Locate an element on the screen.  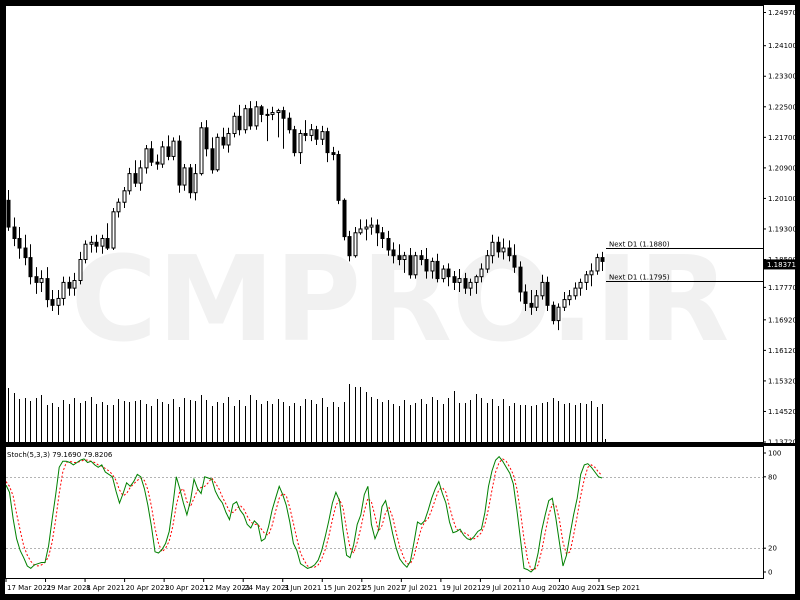
price-tick-label: 1.20900 is located at coordinates (782, 168).